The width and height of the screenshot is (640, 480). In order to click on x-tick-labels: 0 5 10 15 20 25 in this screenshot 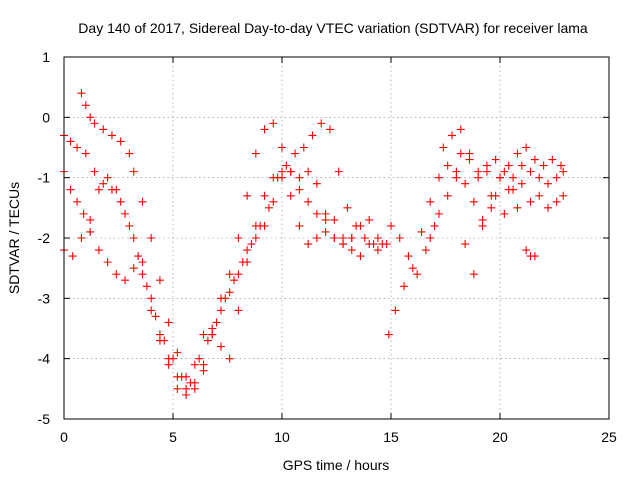, I will do `click(338, 437)`.